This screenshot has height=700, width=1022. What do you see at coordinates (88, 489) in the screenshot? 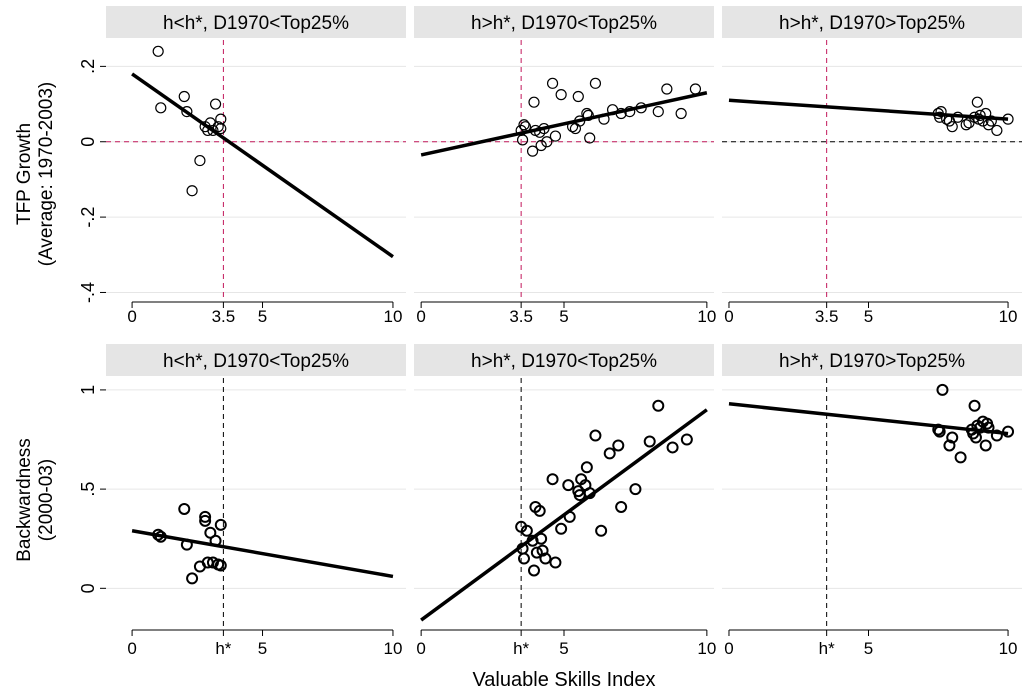
I see `y-tick-label: .5` at bounding box center [88, 489].